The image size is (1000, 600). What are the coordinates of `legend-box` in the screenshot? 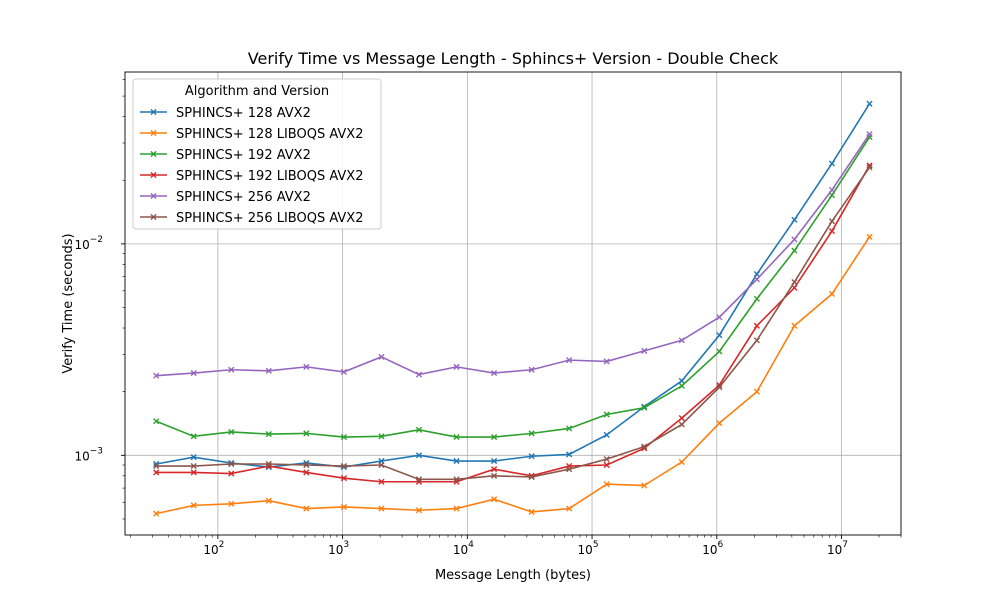 It's located at (257, 154).